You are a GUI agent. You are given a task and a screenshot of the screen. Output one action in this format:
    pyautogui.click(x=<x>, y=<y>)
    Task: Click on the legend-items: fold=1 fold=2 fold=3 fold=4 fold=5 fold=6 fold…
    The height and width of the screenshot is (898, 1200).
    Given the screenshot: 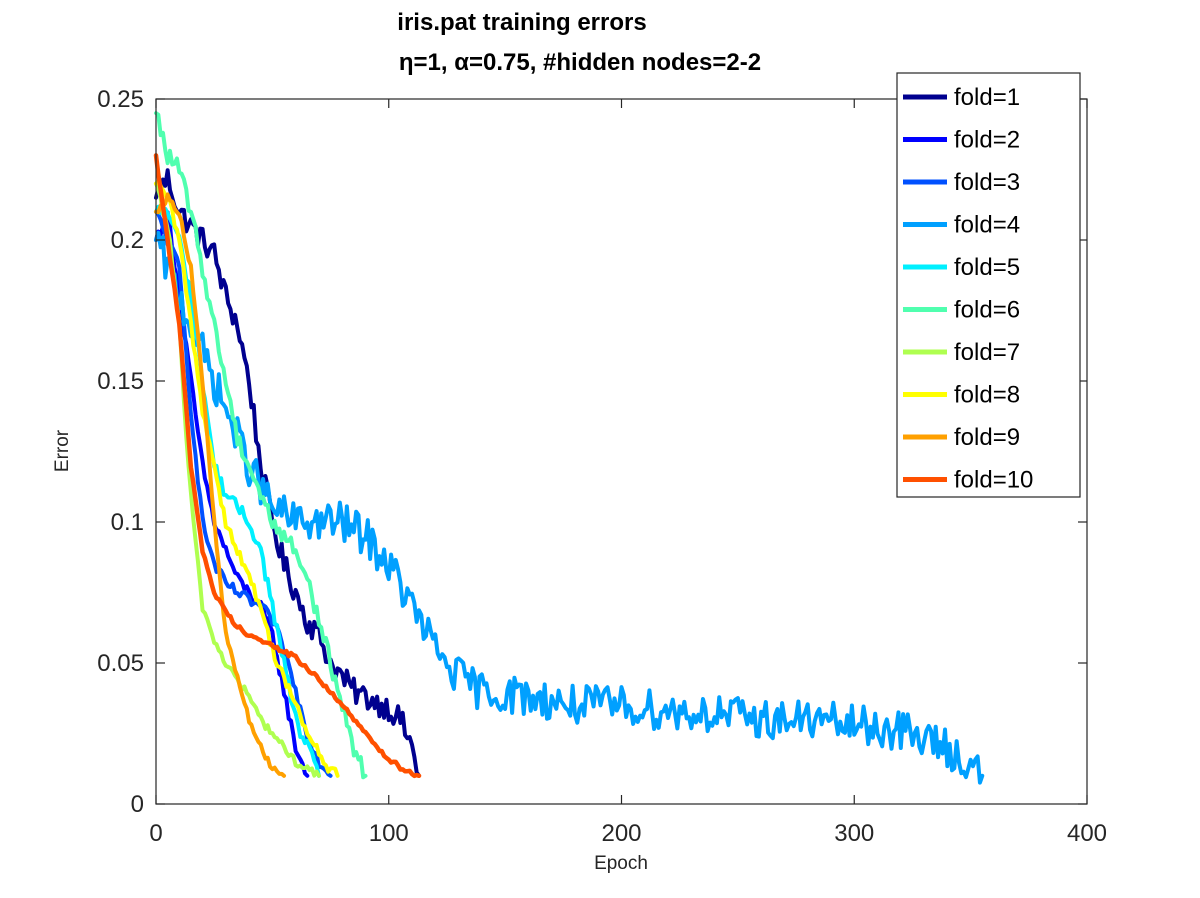 What is the action you would take?
    pyautogui.click(x=968, y=289)
    